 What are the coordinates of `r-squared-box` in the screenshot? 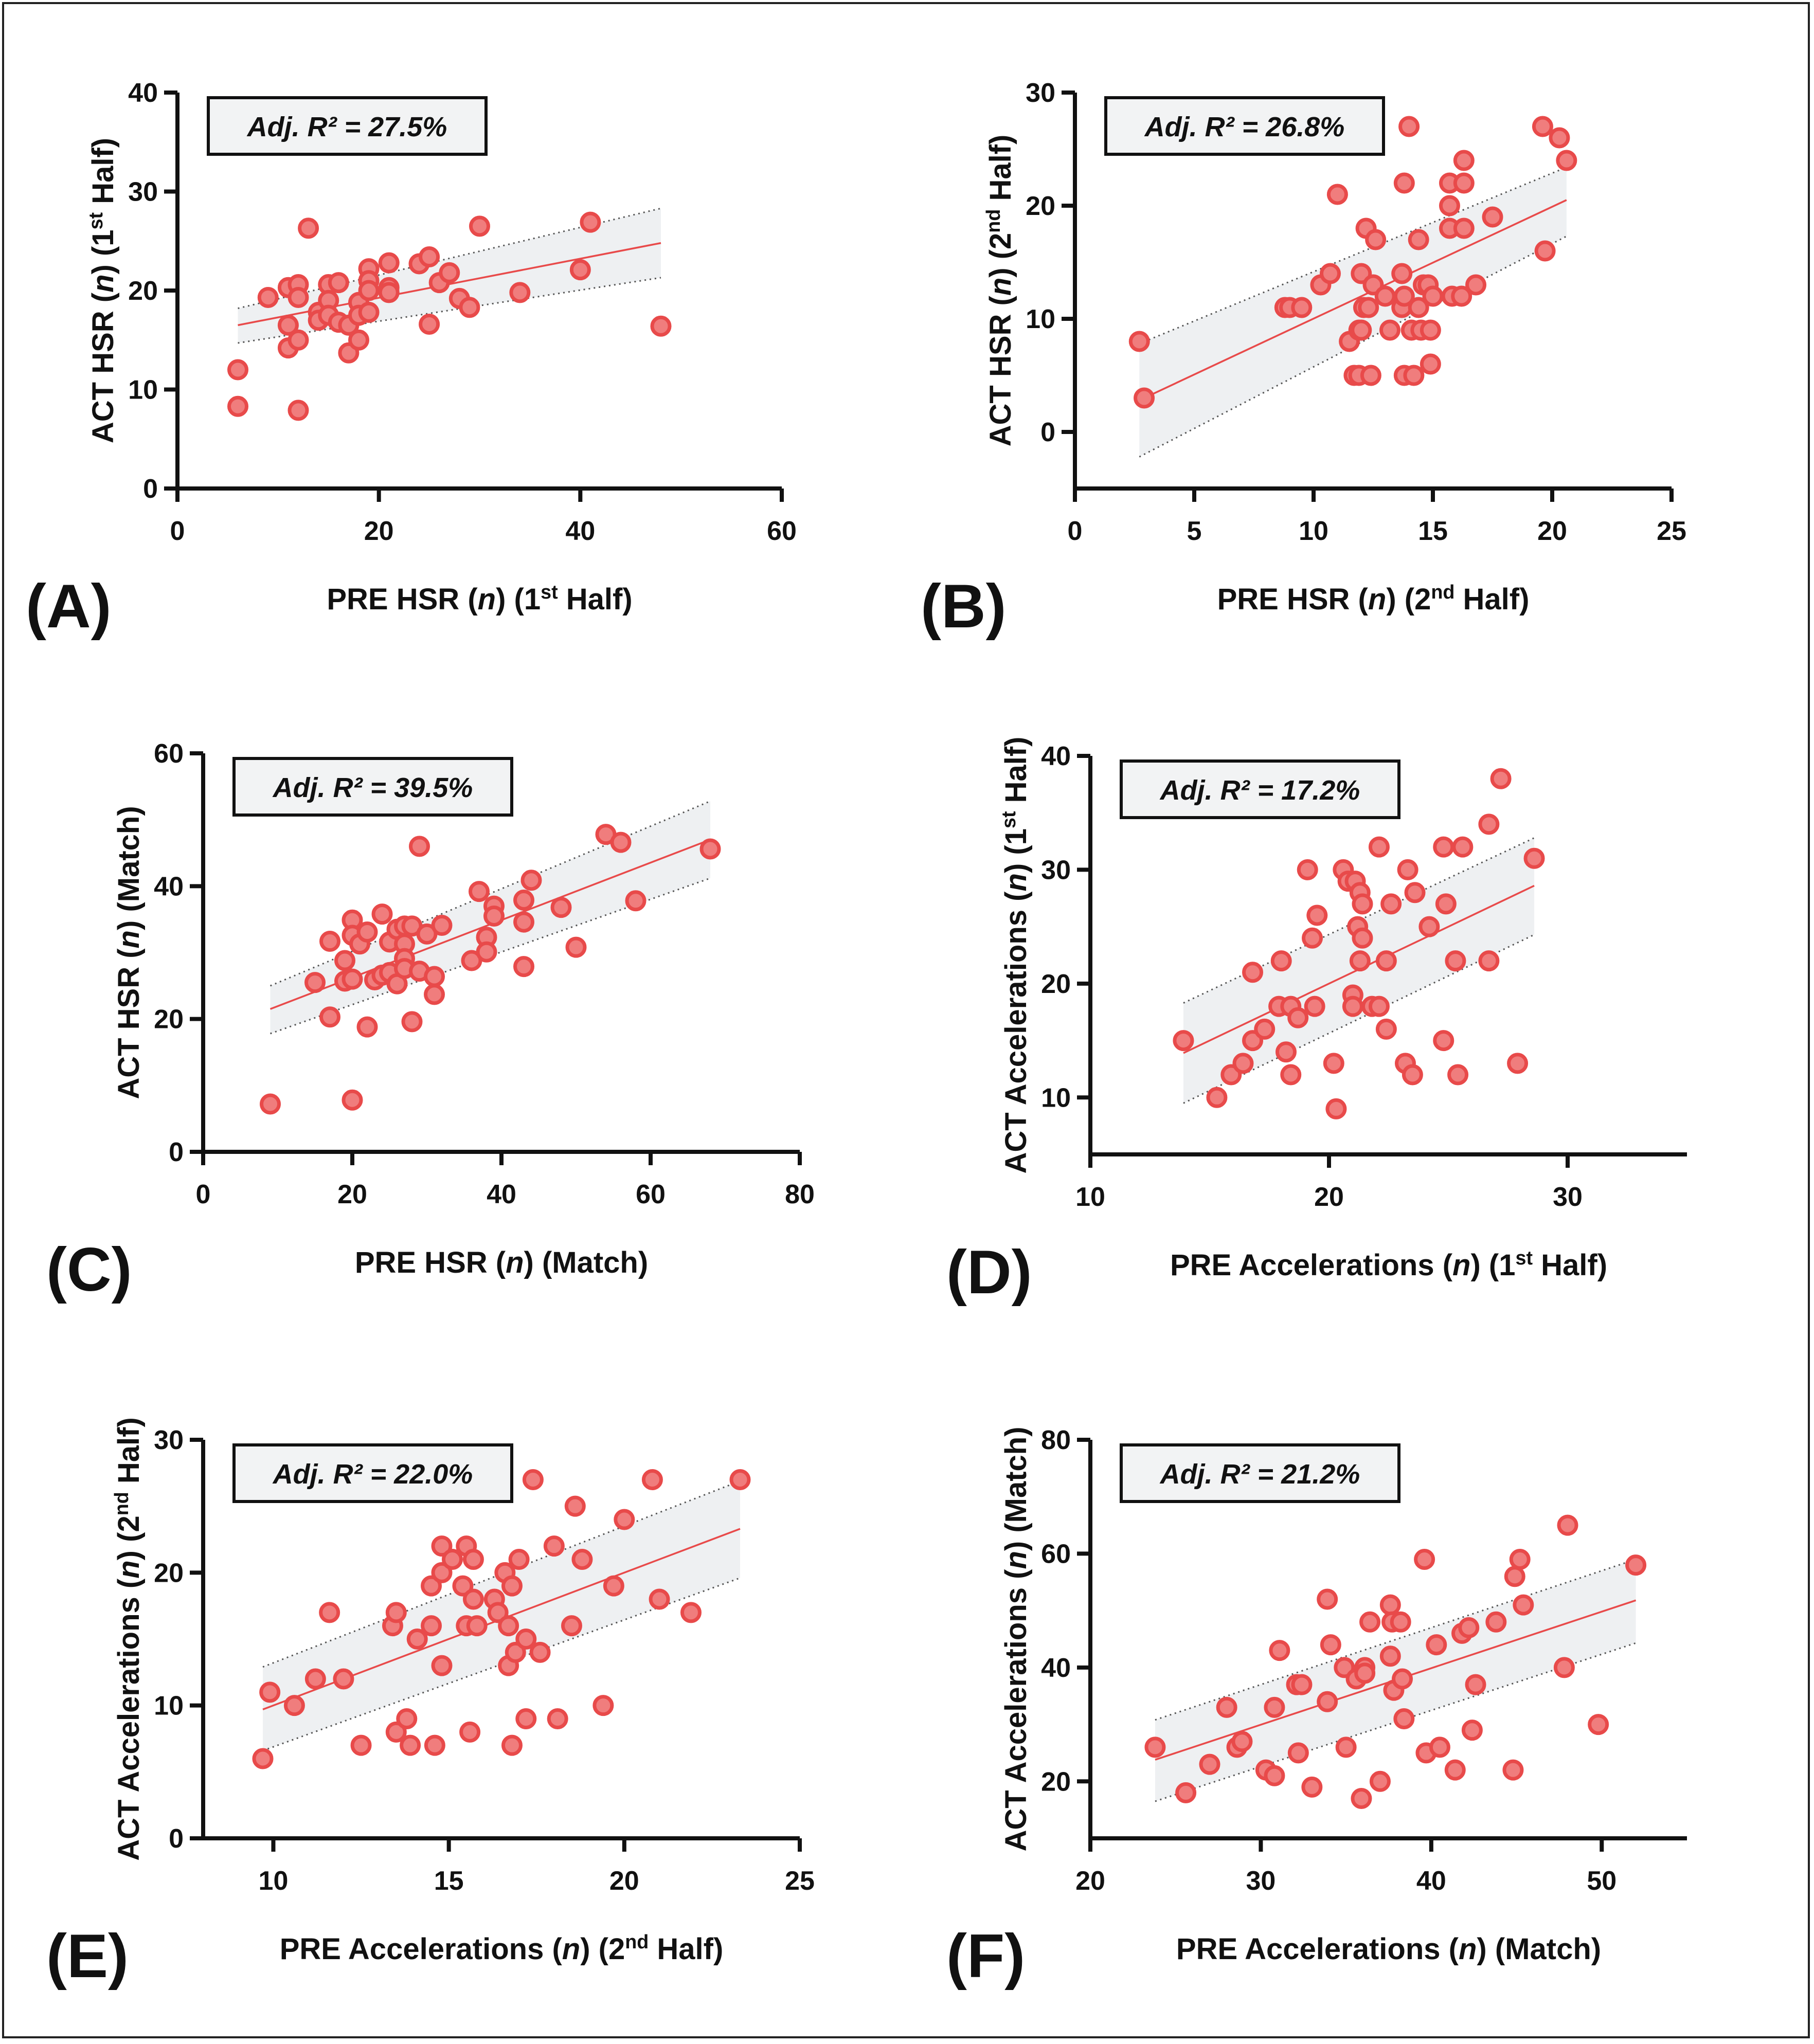 It's located at (372, 1473).